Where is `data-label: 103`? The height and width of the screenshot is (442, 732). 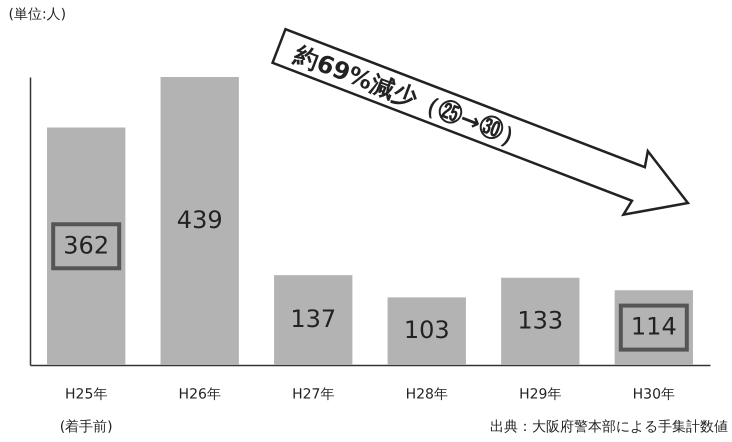 data-label: 103 is located at coordinates (427, 330).